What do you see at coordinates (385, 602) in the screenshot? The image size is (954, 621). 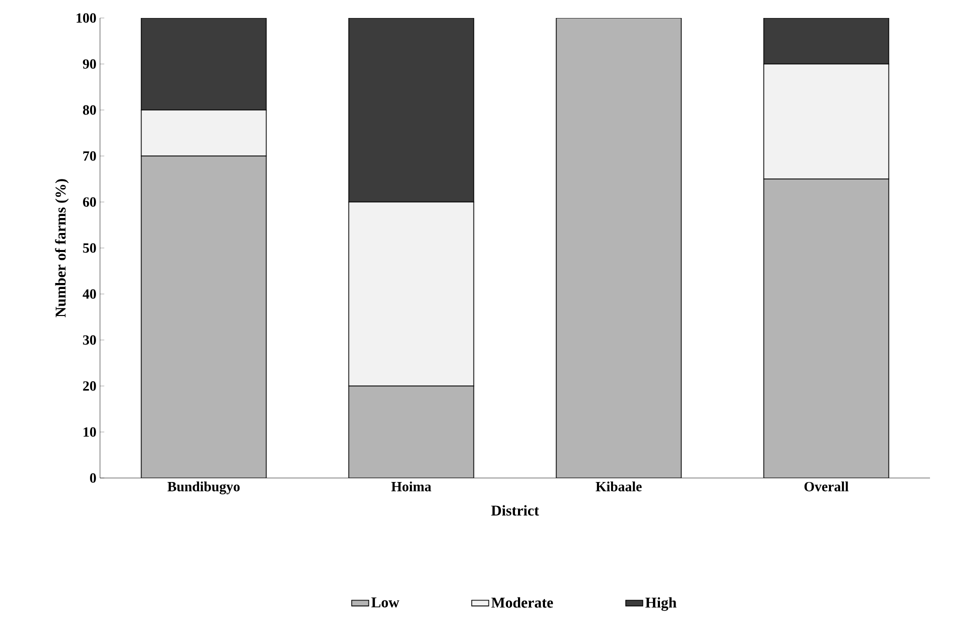 I see `legend-label: Low` at bounding box center [385, 602].